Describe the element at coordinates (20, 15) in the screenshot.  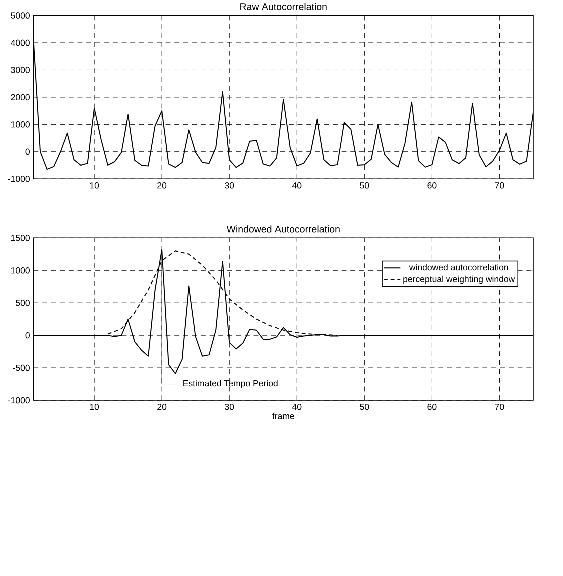
I see `y-tick-label: 5000` at that location.